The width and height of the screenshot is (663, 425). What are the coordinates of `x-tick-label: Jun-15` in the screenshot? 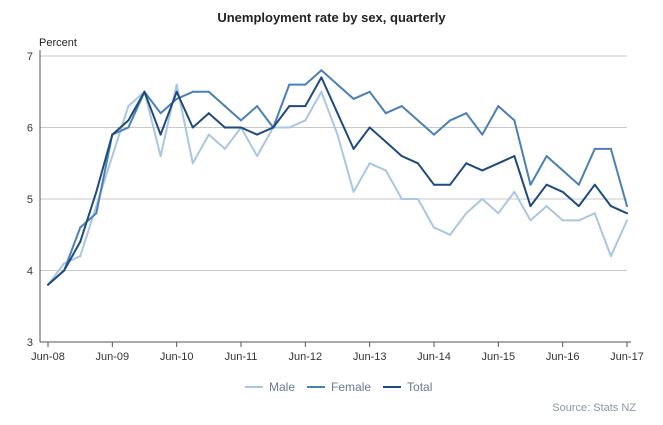 It's located at (499, 357).